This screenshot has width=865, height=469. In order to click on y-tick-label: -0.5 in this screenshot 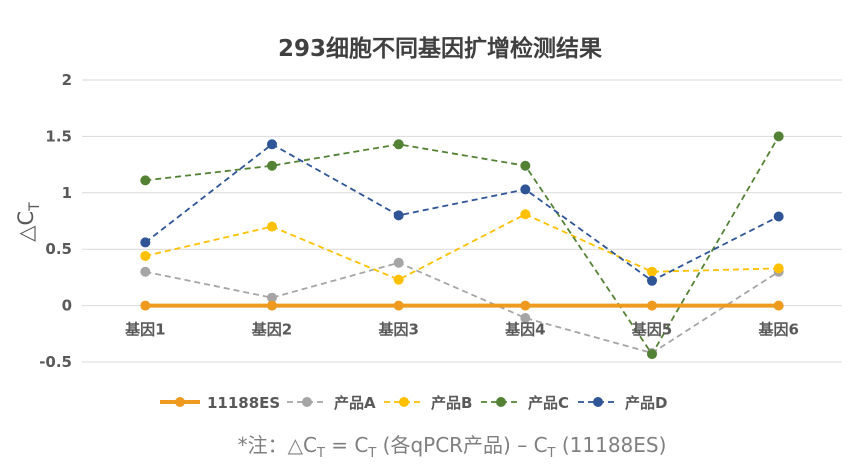, I will do `click(55, 362)`.